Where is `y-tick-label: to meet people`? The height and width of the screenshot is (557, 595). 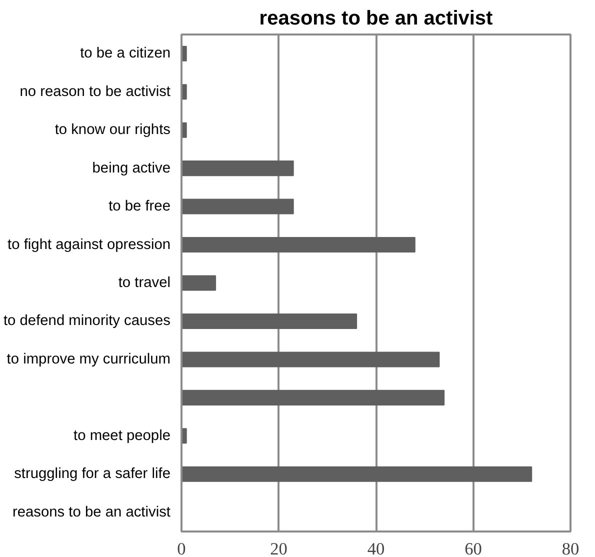 y-tick-label: to meet people is located at coordinates (122, 436).